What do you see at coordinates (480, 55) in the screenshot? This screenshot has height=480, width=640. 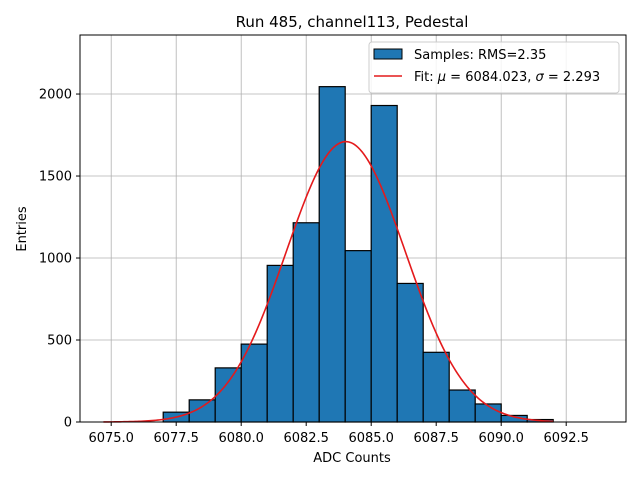 I see `legend-samples-label: Samples: RMS=2.35` at bounding box center [480, 55].